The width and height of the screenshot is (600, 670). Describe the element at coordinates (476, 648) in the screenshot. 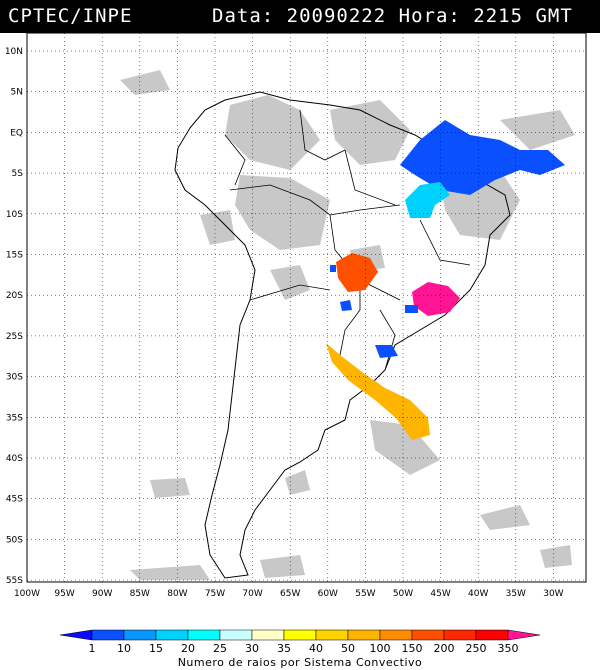

I see `legend-value: 250` at that location.